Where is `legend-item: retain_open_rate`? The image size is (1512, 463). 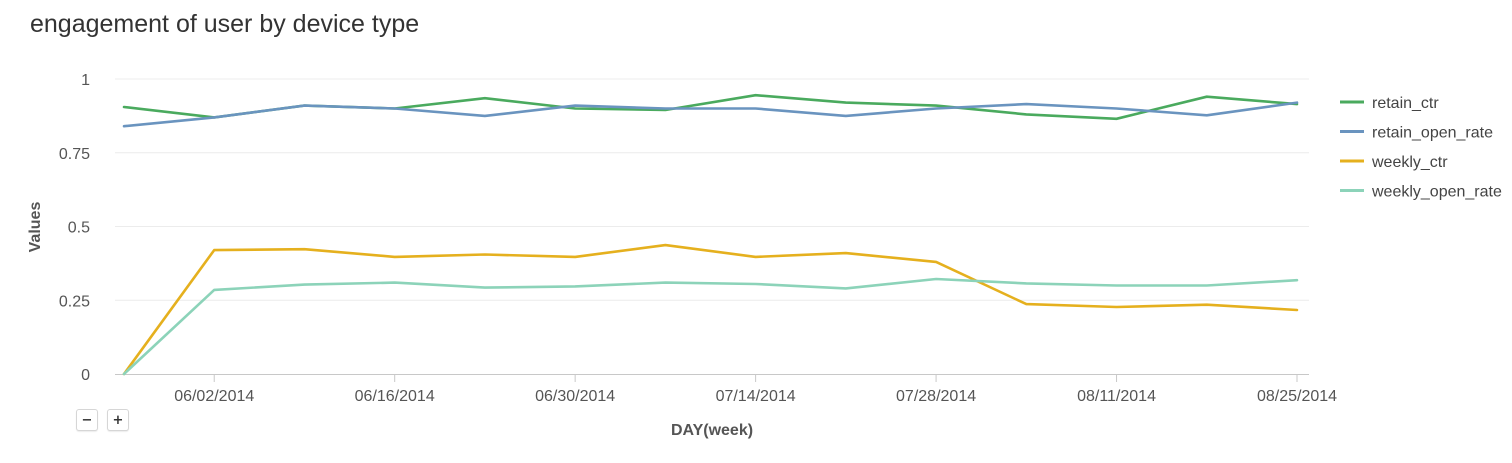 legend-item: retain_open_rate is located at coordinates (1416, 133).